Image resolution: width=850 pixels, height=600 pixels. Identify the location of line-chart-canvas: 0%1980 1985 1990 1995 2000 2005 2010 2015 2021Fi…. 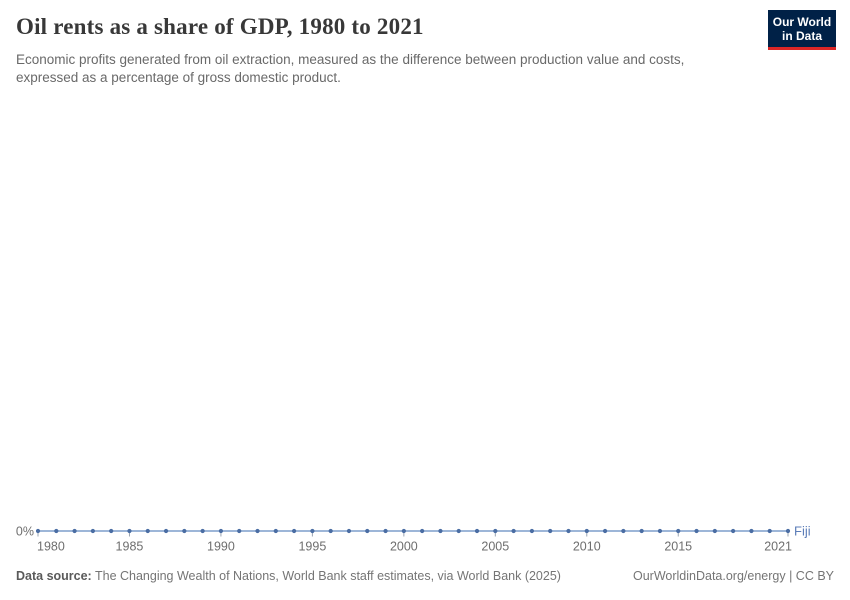
(425, 536).